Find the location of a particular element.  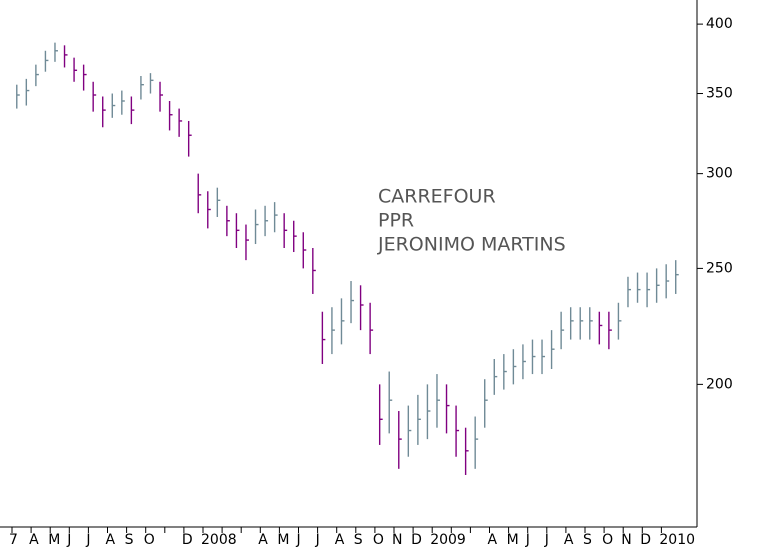

x-tick-label: 2008 is located at coordinates (219, 540).